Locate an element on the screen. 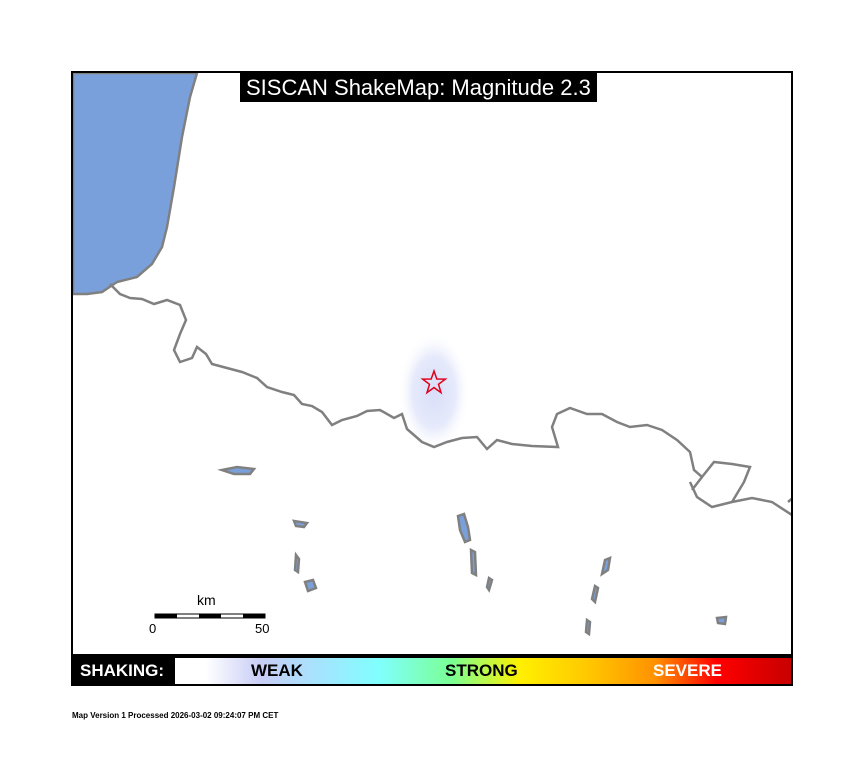  epicenter-star-icon is located at coordinates (434, 381).